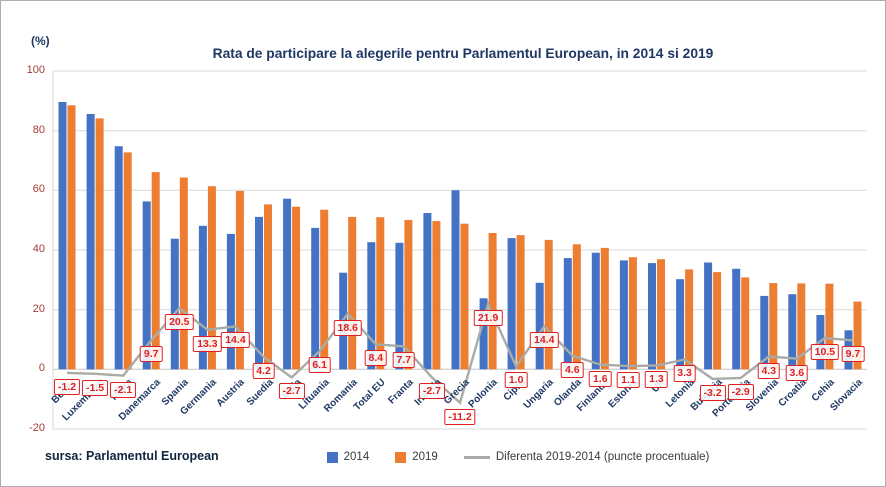 The image size is (886, 487). I want to click on difference-label: 20.5, so click(179, 322).